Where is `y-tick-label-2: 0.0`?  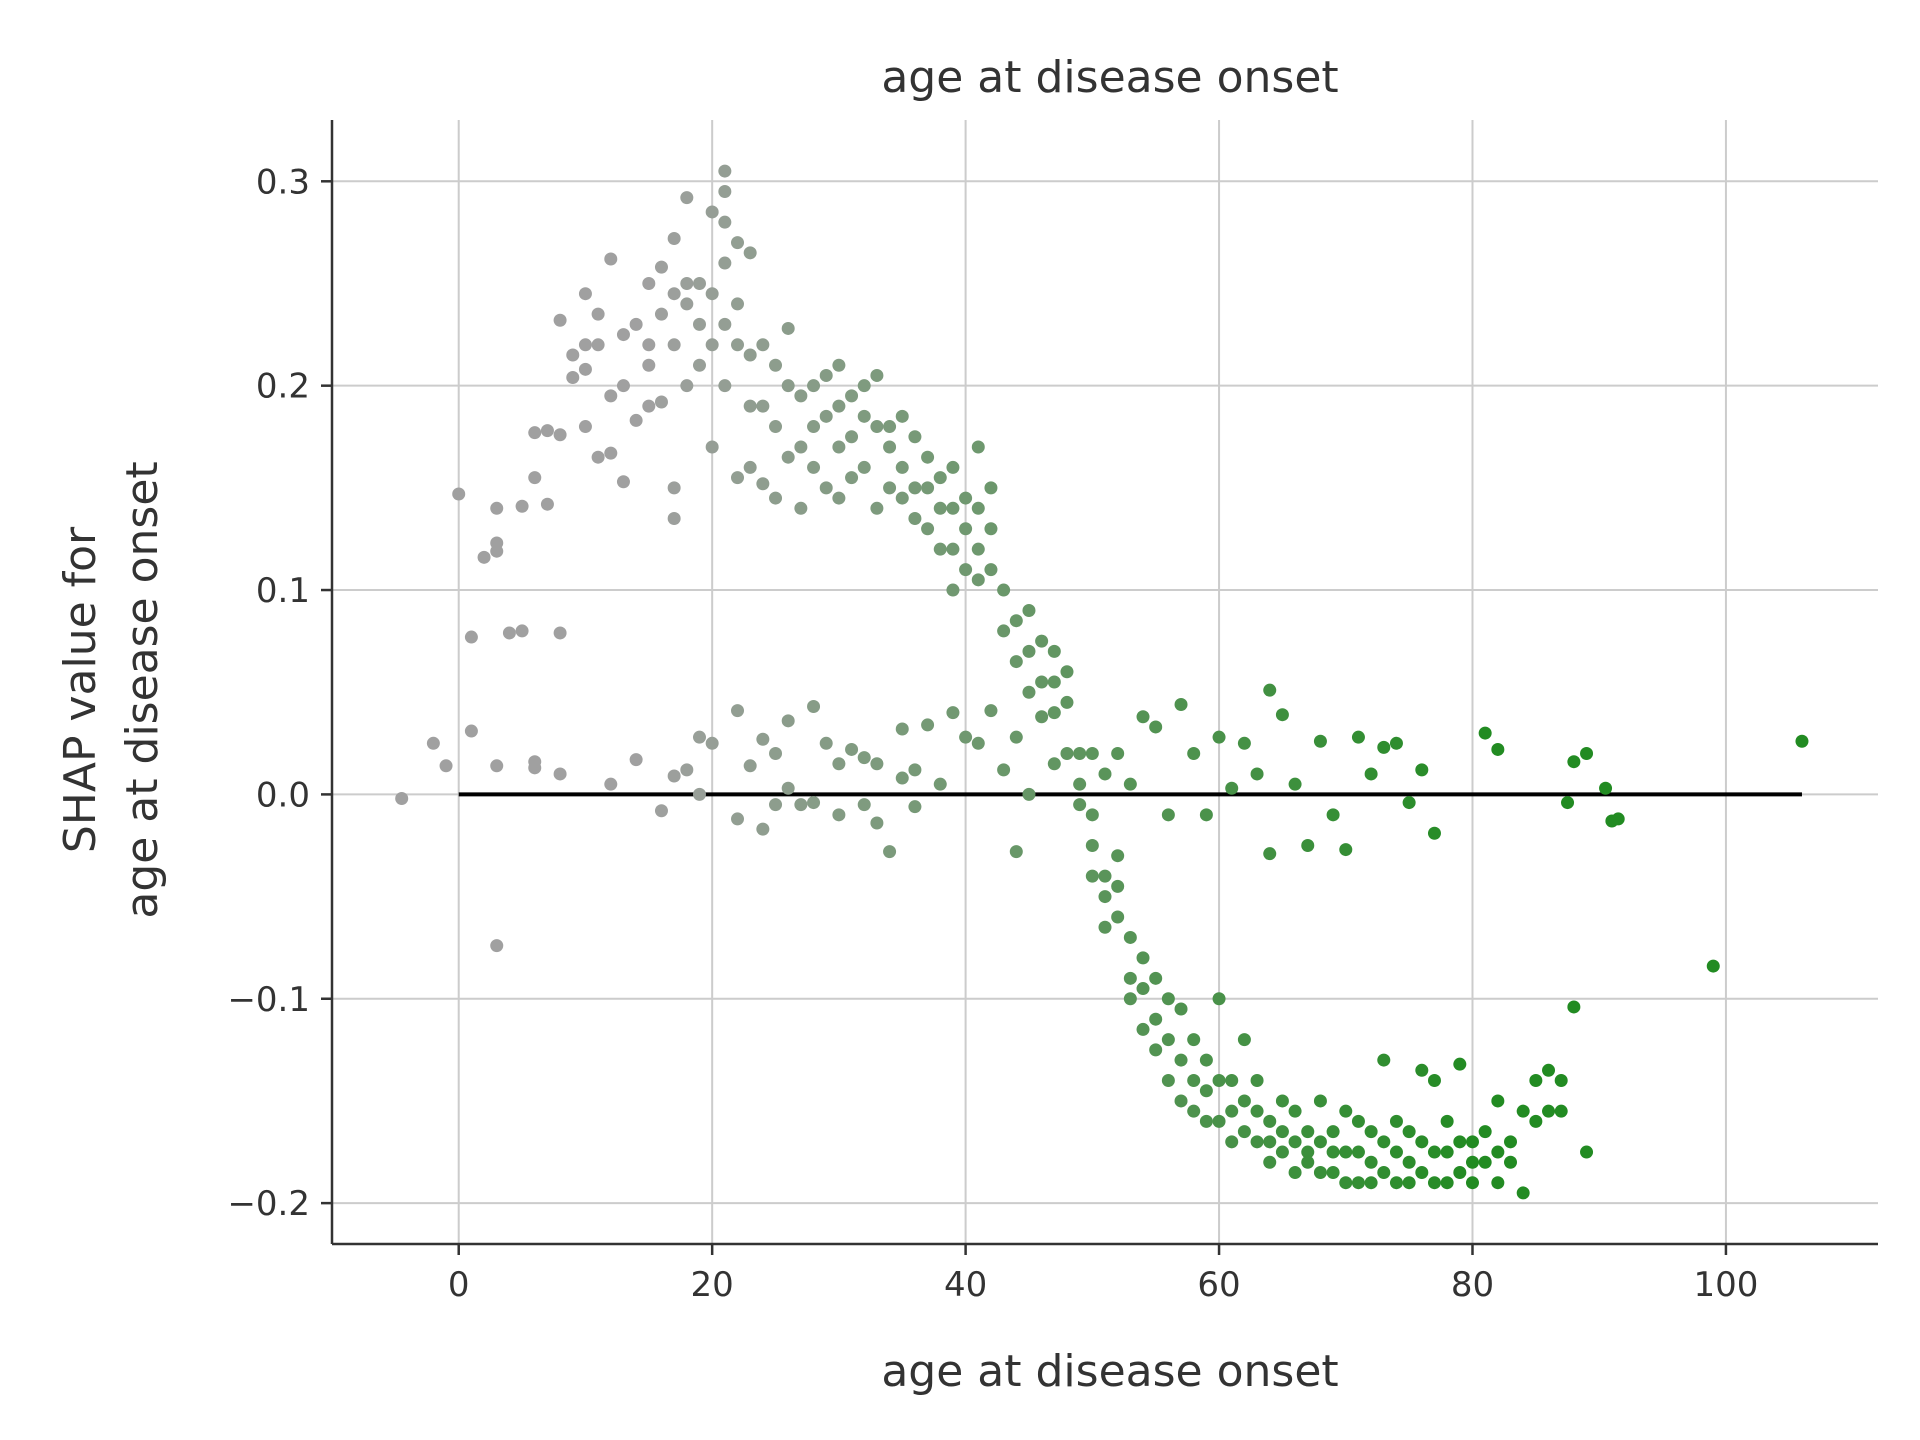 y-tick-label-2: 0.0 is located at coordinates (283, 795).